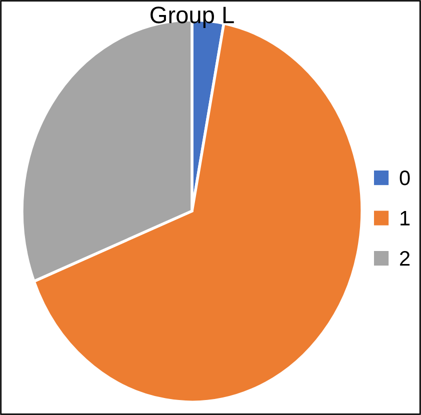  I want to click on legend-label: 2, so click(405, 258).